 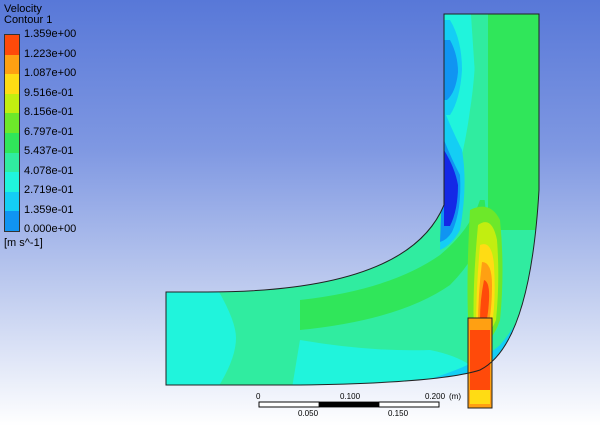 I want to click on legend-level-label: 5.437e-01, so click(x=49, y=151).